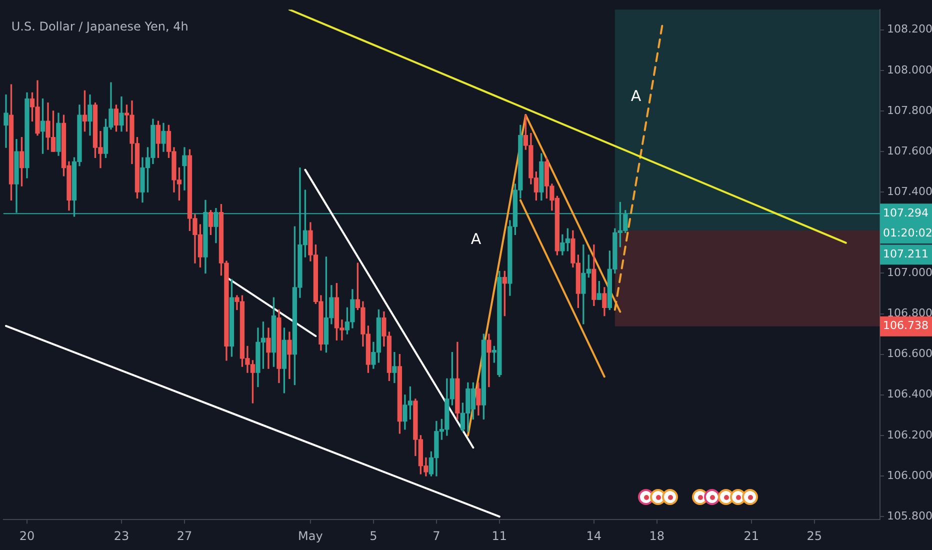 This screenshot has width=932, height=550. Describe the element at coordinates (310, 535) in the screenshot. I see `x-tick-label: May` at that location.